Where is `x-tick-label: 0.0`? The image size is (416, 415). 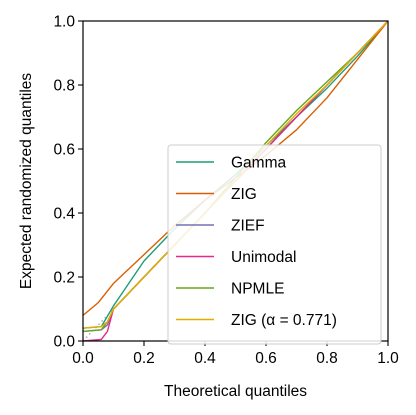
x-tick-label: 0.0 is located at coordinates (83, 358).